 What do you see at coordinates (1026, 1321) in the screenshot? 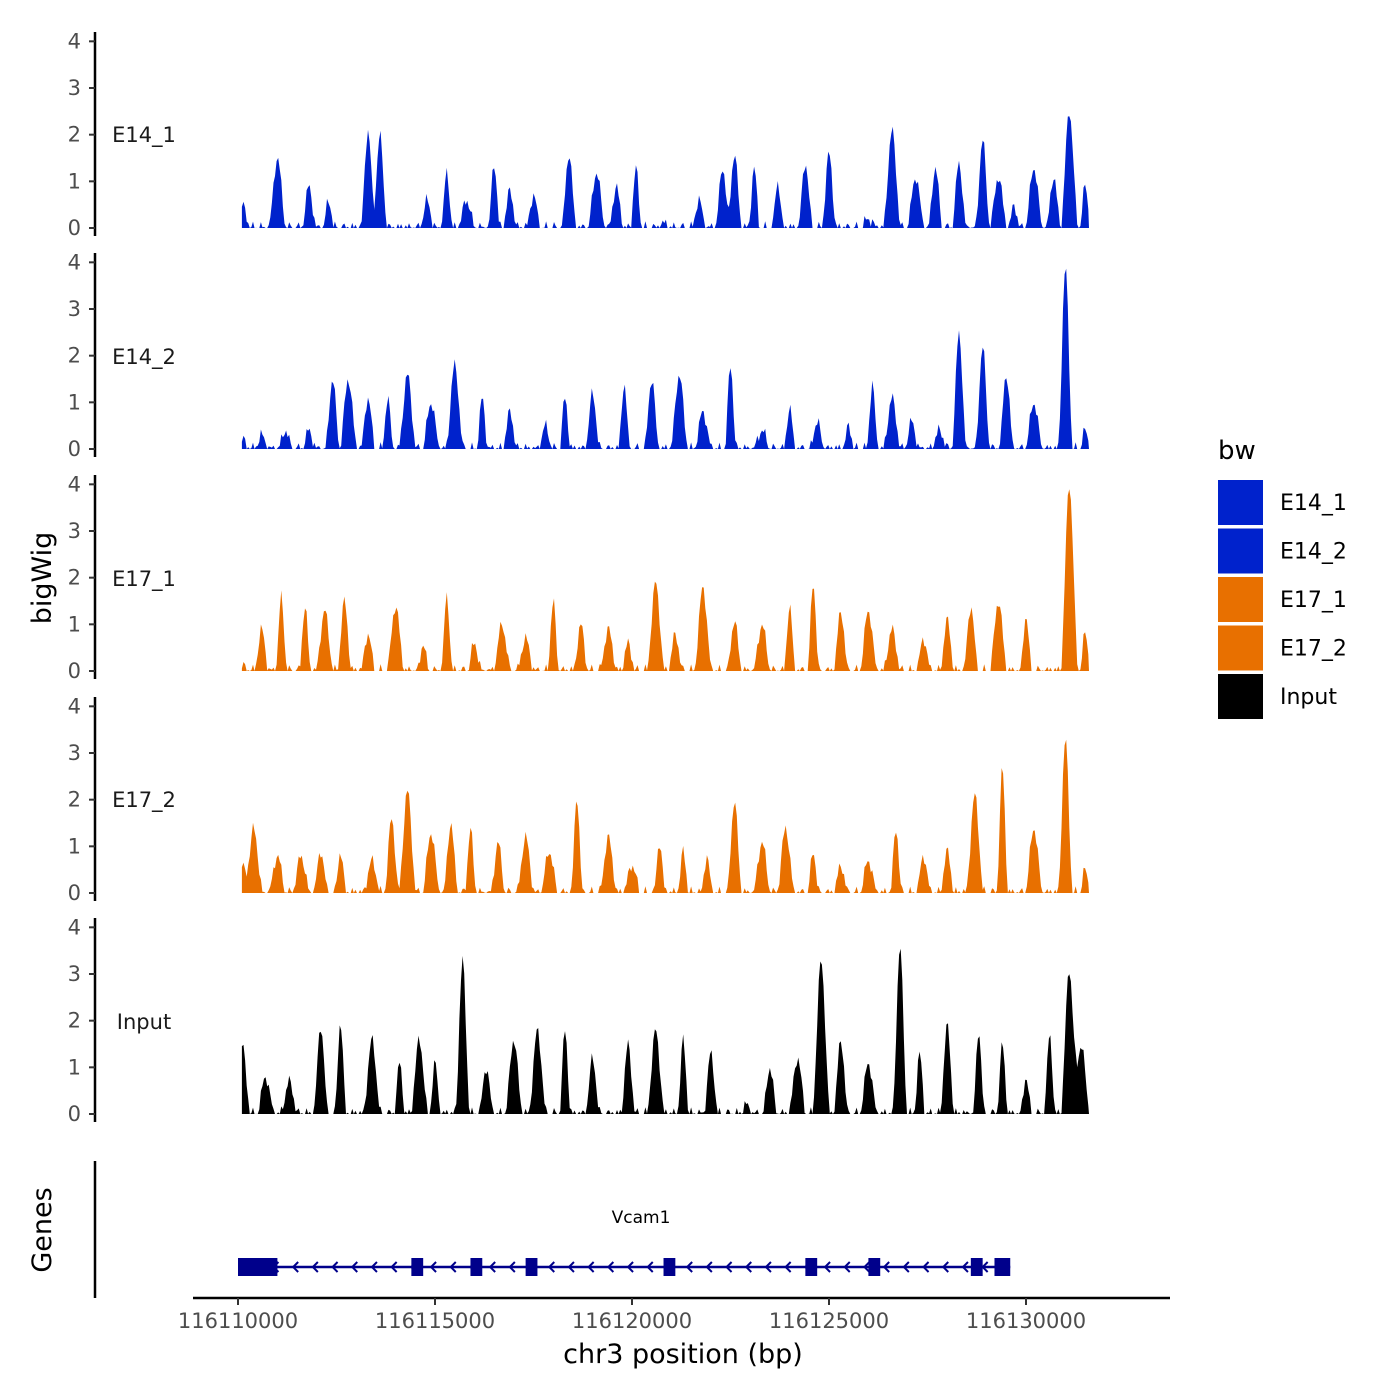
I see `x-tick-label: 116130000` at bounding box center [1026, 1321].